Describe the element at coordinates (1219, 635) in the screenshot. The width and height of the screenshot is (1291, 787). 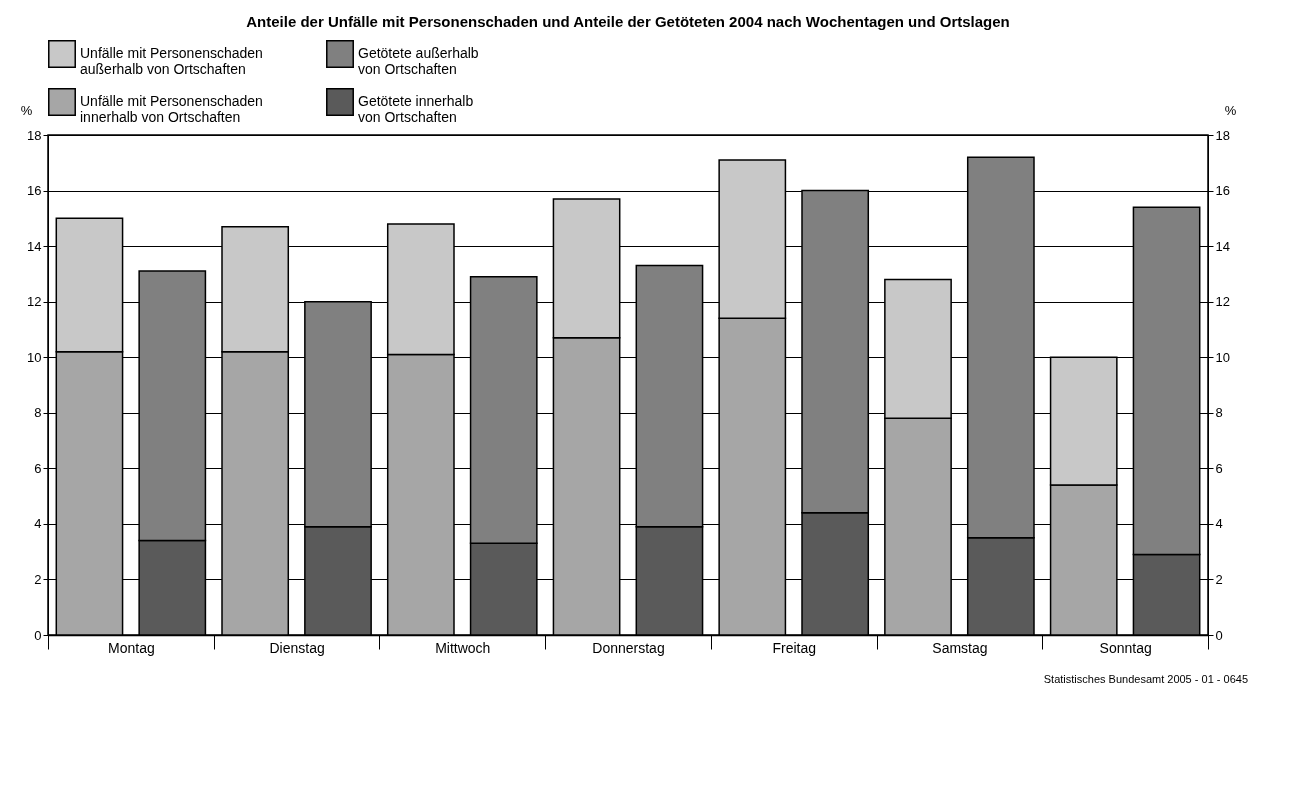
I see `y2-tick-label: 0` at that location.